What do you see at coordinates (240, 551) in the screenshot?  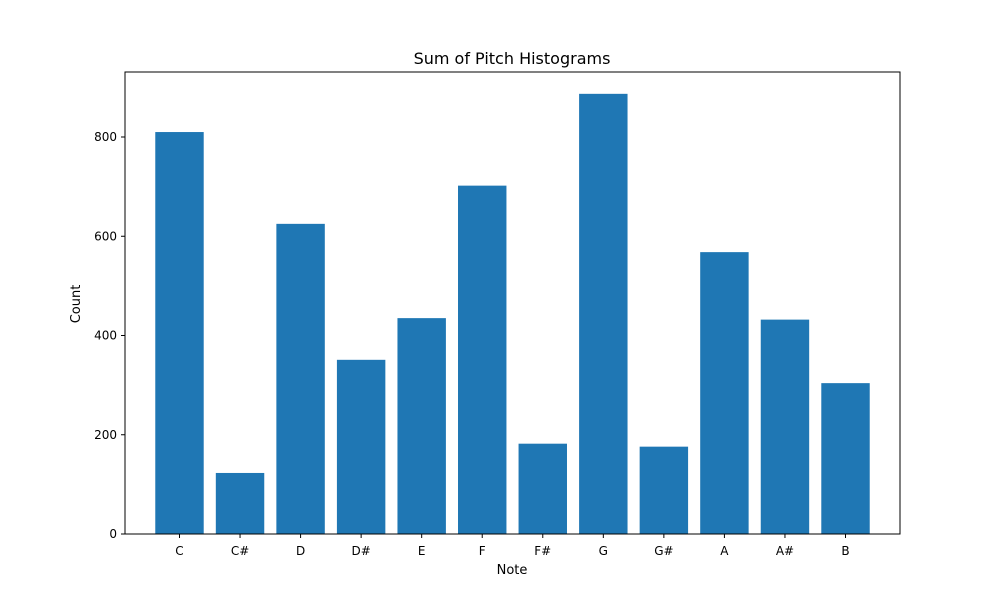 I see `x-tick-label: C#` at bounding box center [240, 551].